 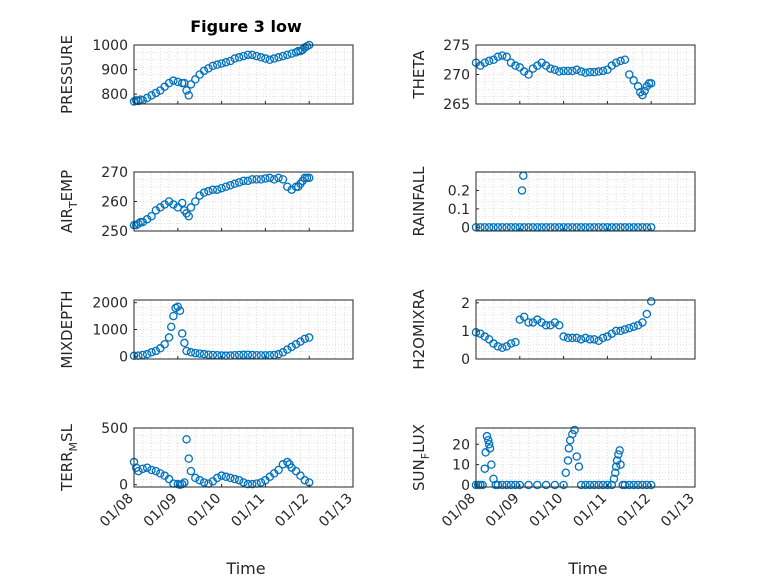 I want to click on x-tick-label: 01/08, so click(x=459, y=511).